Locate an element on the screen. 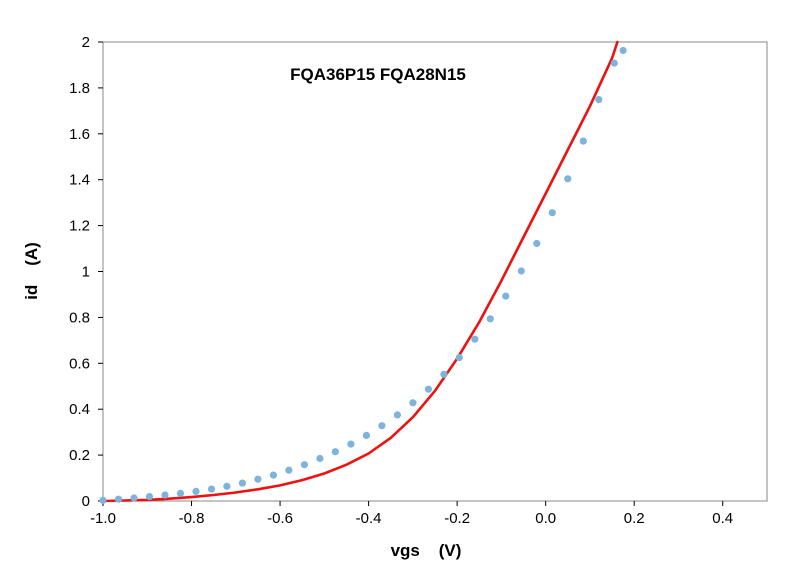  y-tick-label: 0.6 is located at coordinates (79, 363).